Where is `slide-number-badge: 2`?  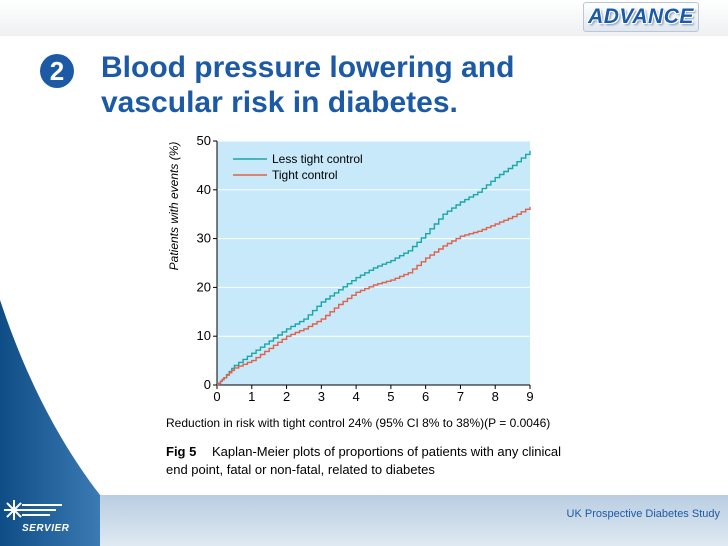 slide-number-badge: 2 is located at coordinates (57, 71).